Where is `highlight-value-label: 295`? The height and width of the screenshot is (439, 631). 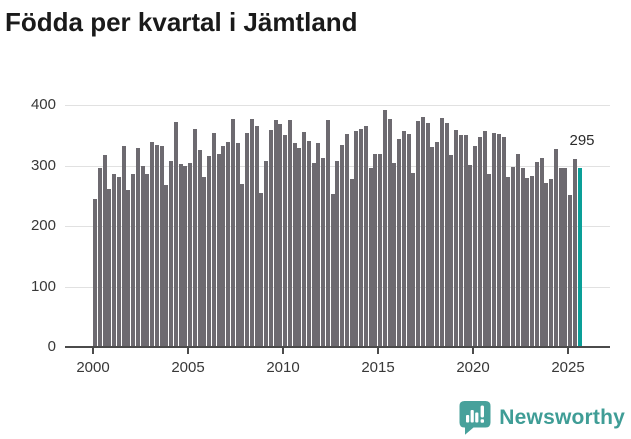 highlight-value-label: 295 is located at coordinates (582, 140).